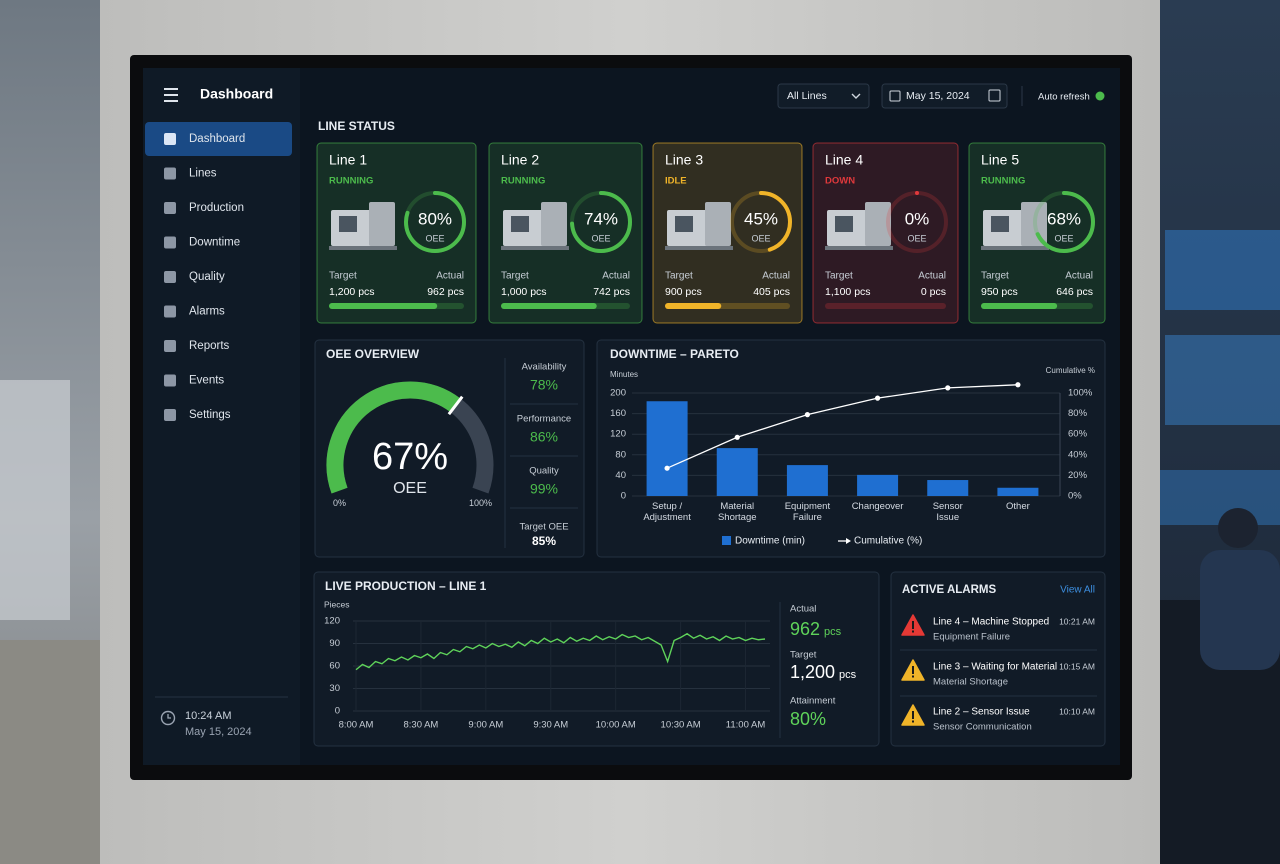 This screenshot has width=1280, height=864. Describe the element at coordinates (856, 96) in the screenshot. I see `chevron` at that location.